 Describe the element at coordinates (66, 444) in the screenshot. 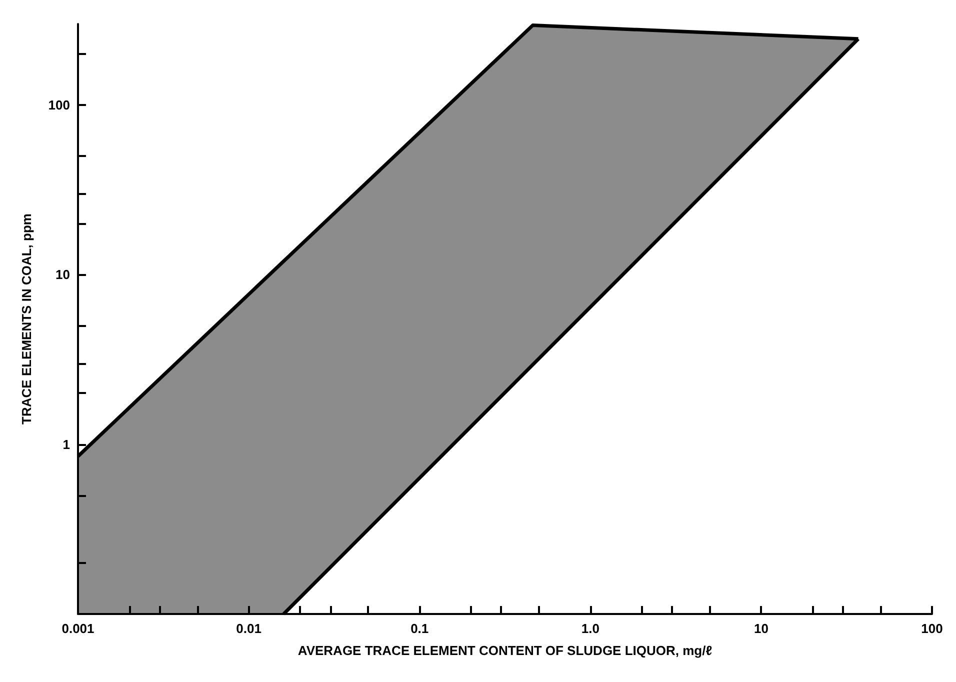

I see `y-tick-label: 1` at that location.